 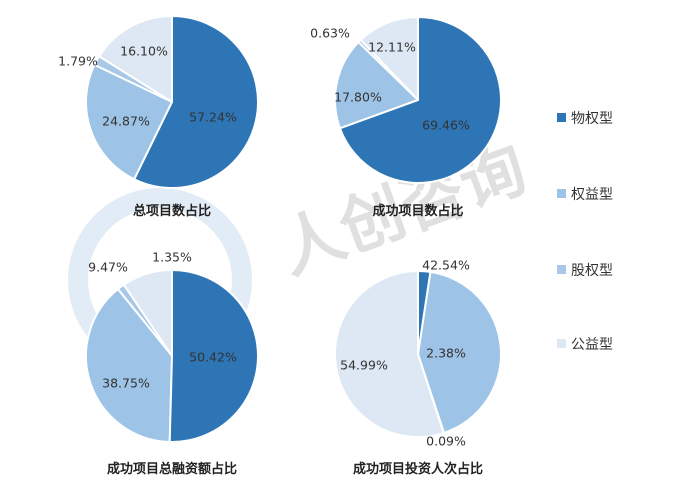 I want to click on pie-title: 成功项目数占比, so click(x=417, y=211).